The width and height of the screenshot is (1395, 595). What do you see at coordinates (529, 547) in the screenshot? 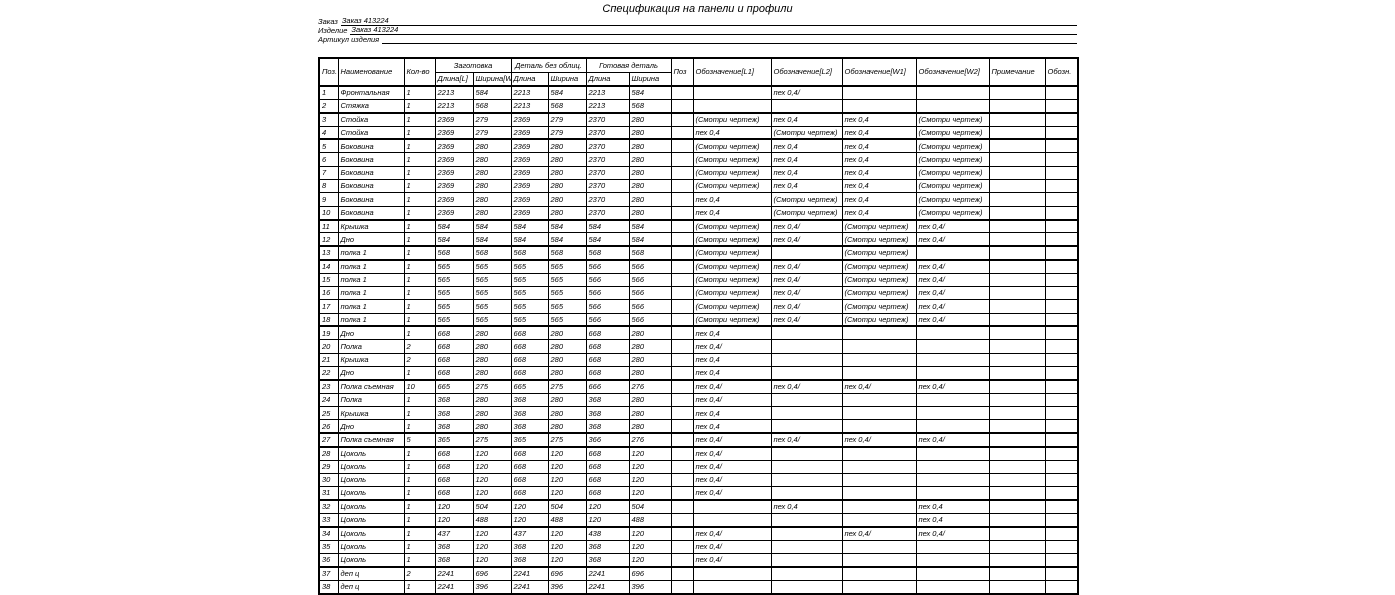
I see `cell-part_len: 368` at bounding box center [529, 547].